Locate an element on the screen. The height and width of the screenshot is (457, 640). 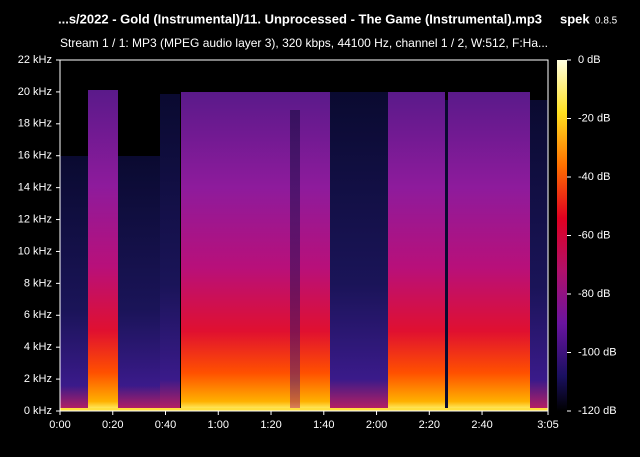
colorbar-tick-label: -20 dB is located at coordinates (594, 118).